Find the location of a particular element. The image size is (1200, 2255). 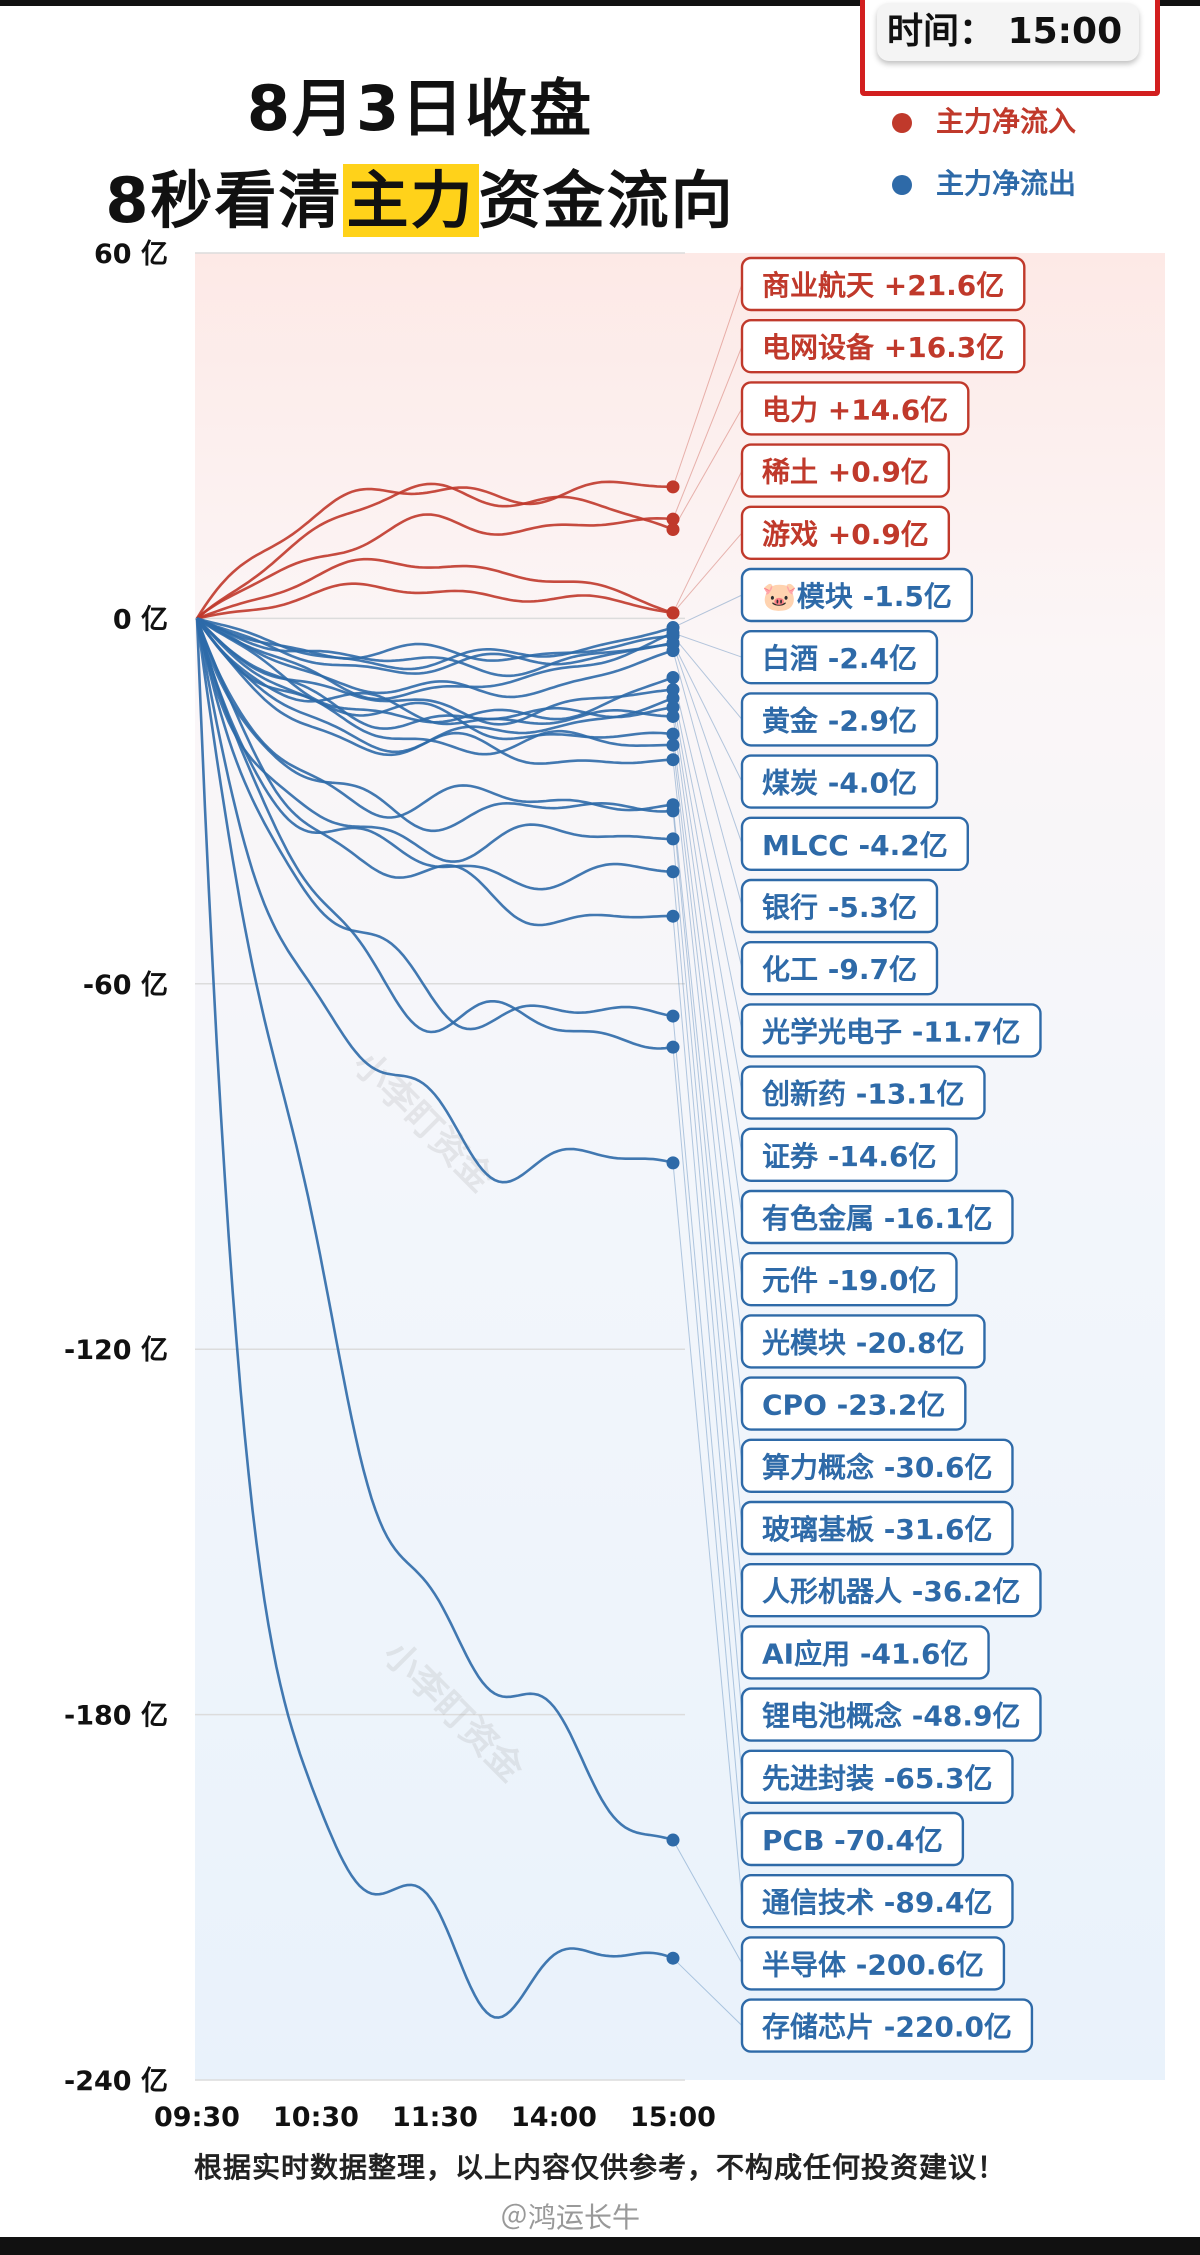

series-label: 商业航天 +21.6亿 is located at coordinates (883, 285).